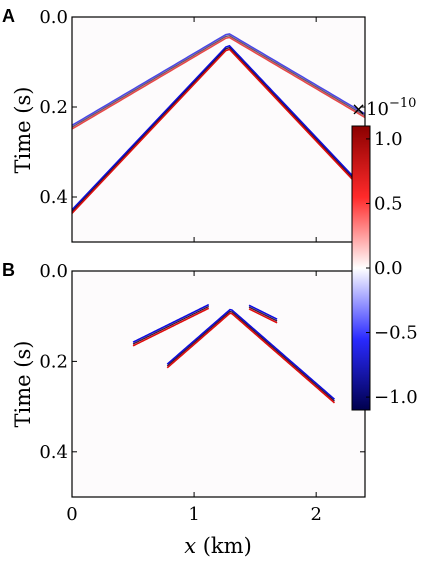  I want to click on panel-b-xtick-label-1: 1, so click(193, 514).